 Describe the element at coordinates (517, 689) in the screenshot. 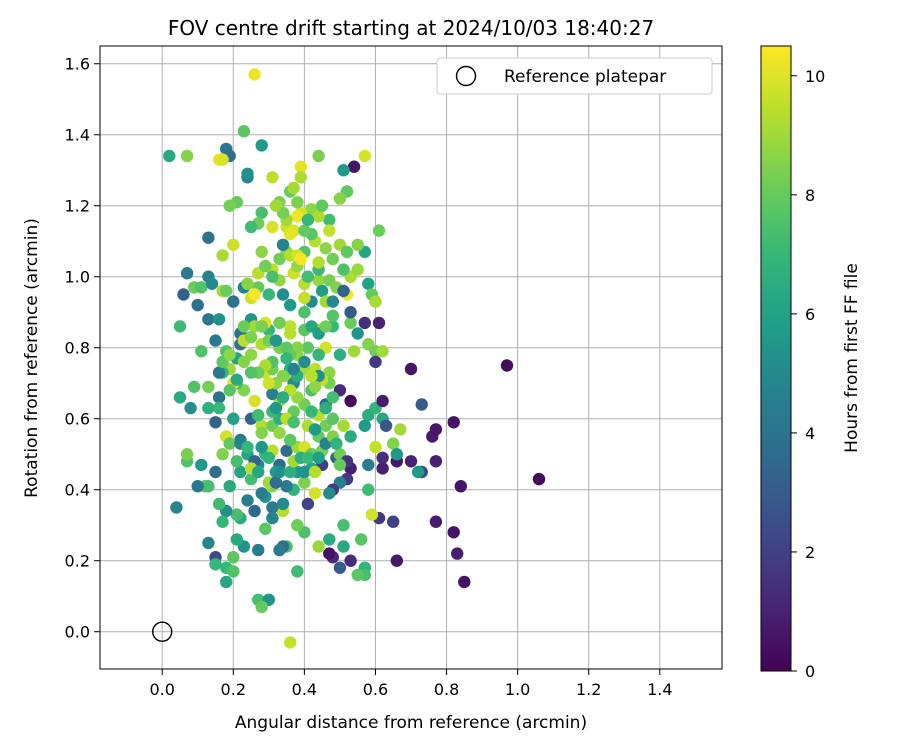

I see `x-tick-label: 1.0` at that location.